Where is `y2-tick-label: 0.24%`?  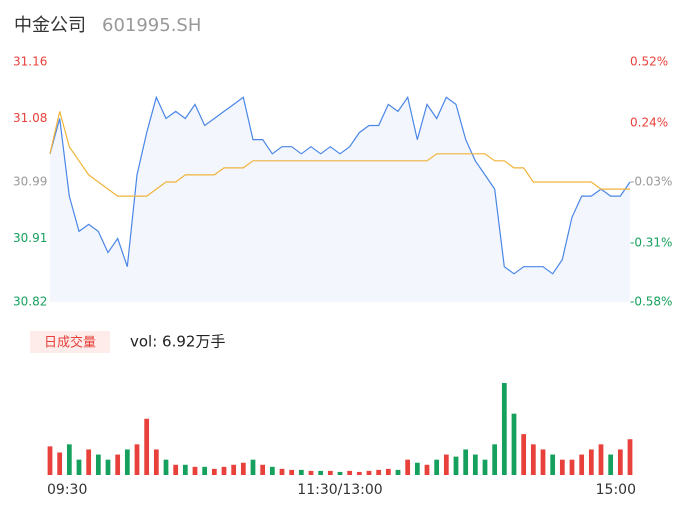 y2-tick-label: 0.24% is located at coordinates (649, 123).